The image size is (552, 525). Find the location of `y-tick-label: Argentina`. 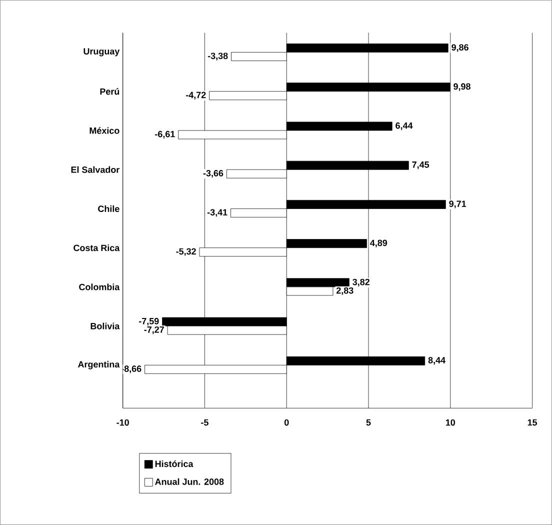

y-tick-label: Argentina is located at coordinates (99, 365).